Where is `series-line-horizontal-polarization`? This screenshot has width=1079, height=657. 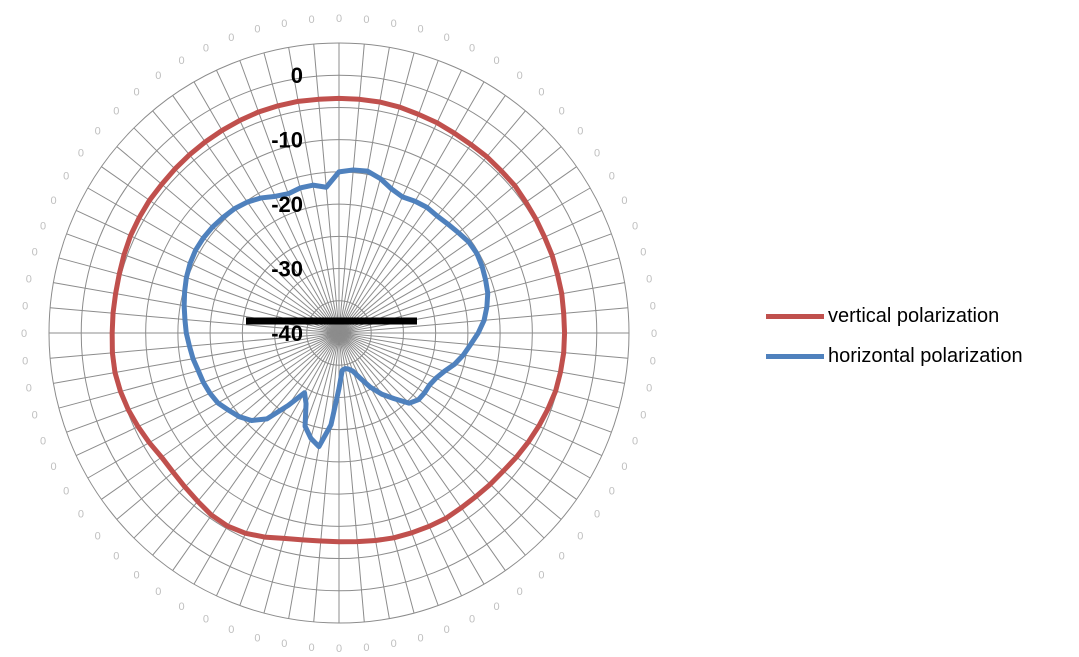 series-line-horizontal-polarization is located at coordinates (336, 308).